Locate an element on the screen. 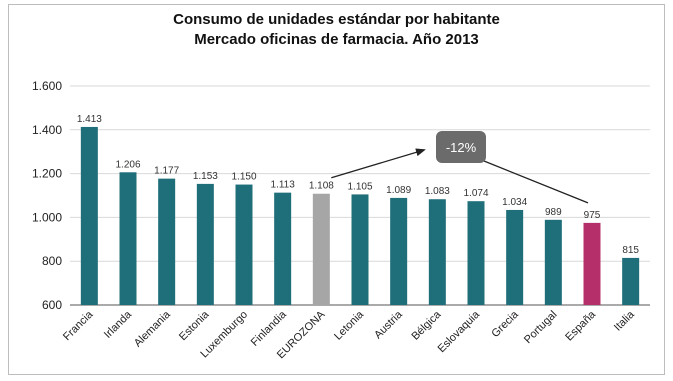 The width and height of the screenshot is (673, 381). value-label: 1.083 is located at coordinates (437, 191).